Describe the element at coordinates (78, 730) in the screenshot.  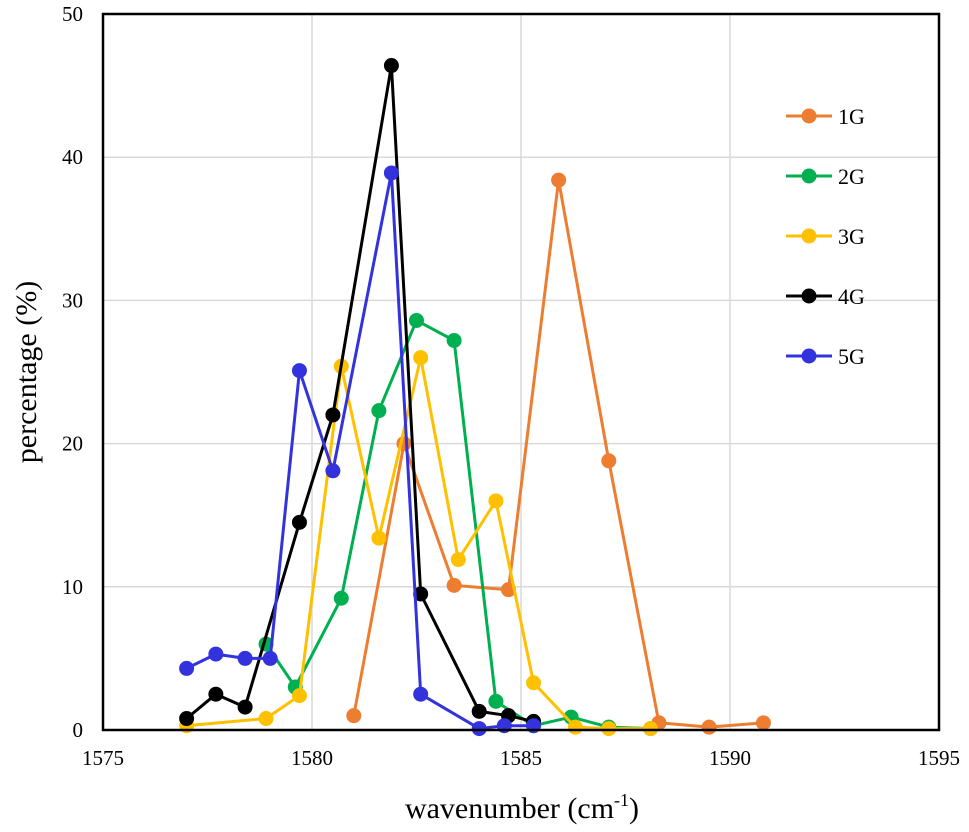
I see `y-tick-label: 0` at that location.